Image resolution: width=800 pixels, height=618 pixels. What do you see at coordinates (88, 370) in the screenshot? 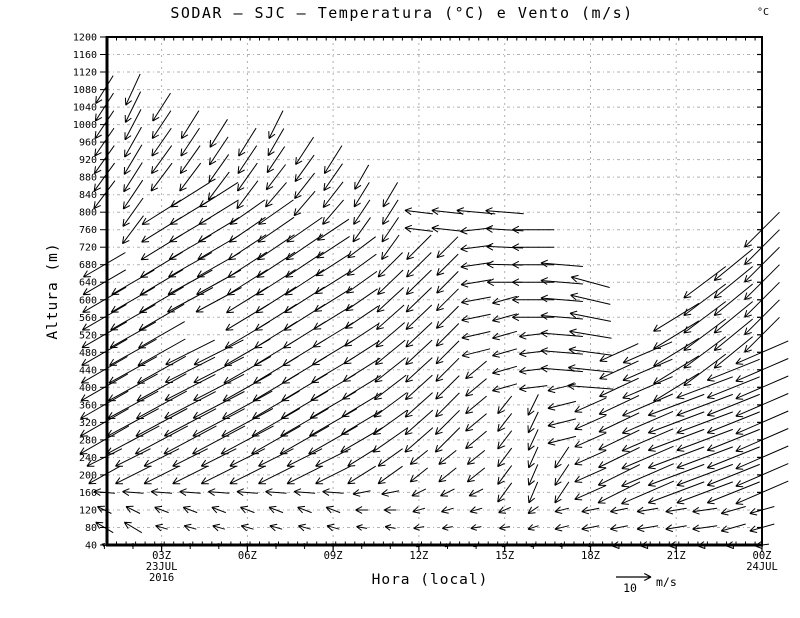
I see `y-tick-label: 440` at bounding box center [88, 370].